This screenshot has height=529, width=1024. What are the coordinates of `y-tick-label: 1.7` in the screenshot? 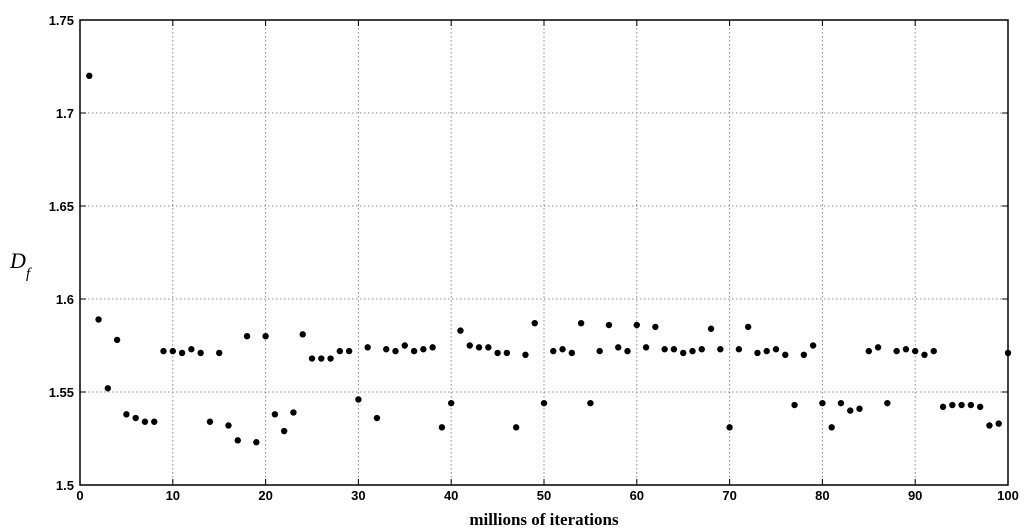 It's located at (65, 113).